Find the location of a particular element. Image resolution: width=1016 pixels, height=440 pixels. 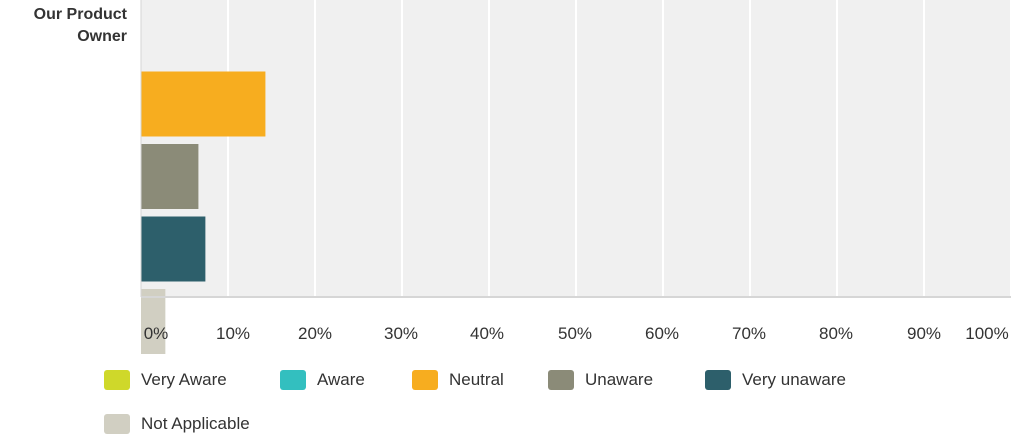

legend-item: Unaware is located at coordinates (600, 380).